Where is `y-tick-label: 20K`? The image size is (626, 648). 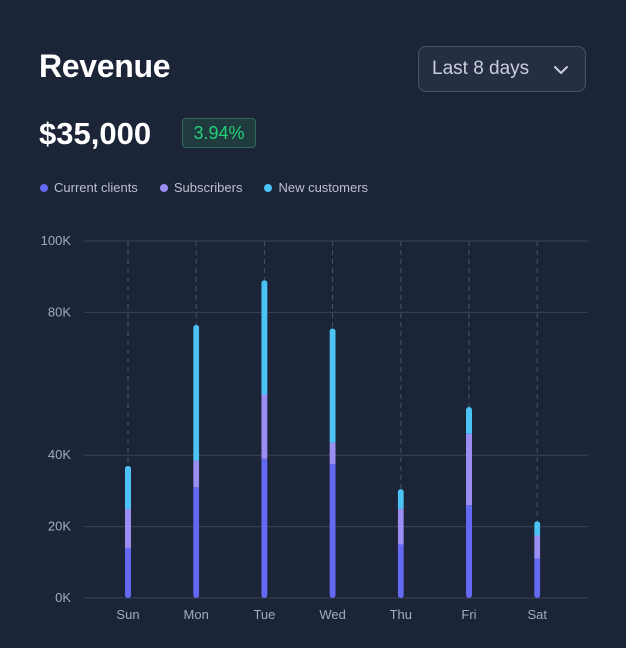
y-tick-label: 20K is located at coordinates (59, 526).